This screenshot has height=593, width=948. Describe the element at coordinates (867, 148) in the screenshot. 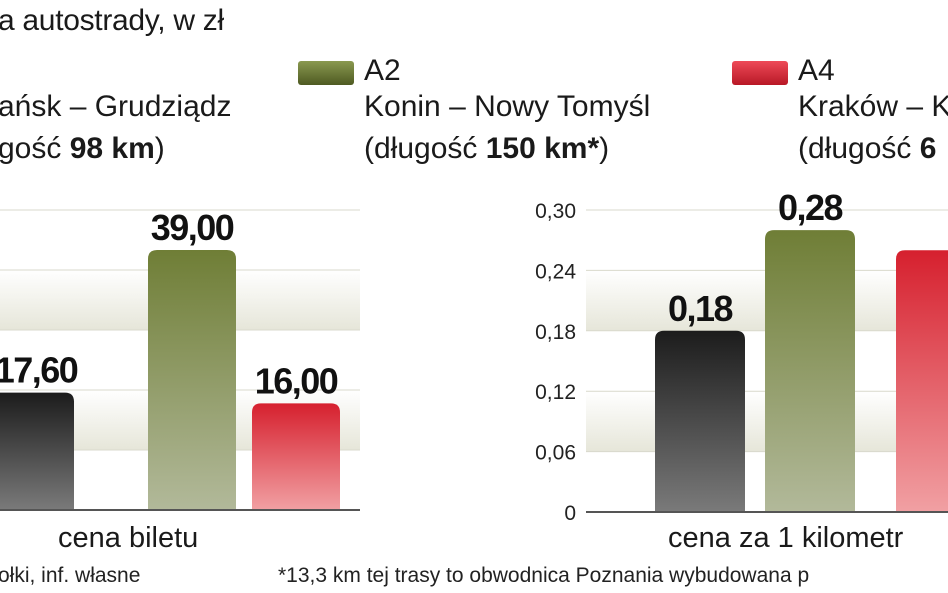

I see `legend-length-a4: (długość 6` at that location.